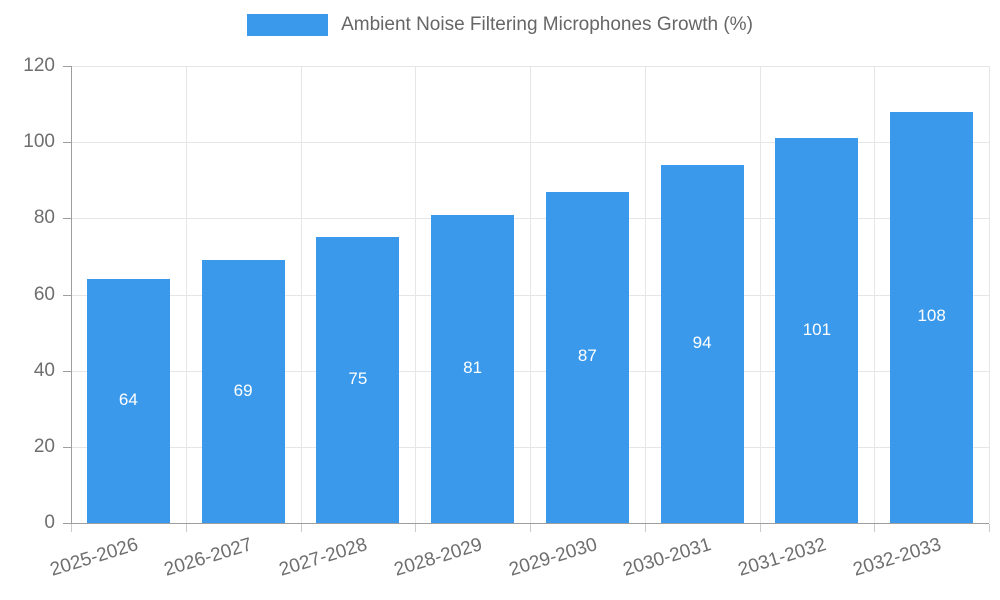 The width and height of the screenshot is (1000, 600). I want to click on x-axis-category-label: 2026-2027, so click(208, 557).